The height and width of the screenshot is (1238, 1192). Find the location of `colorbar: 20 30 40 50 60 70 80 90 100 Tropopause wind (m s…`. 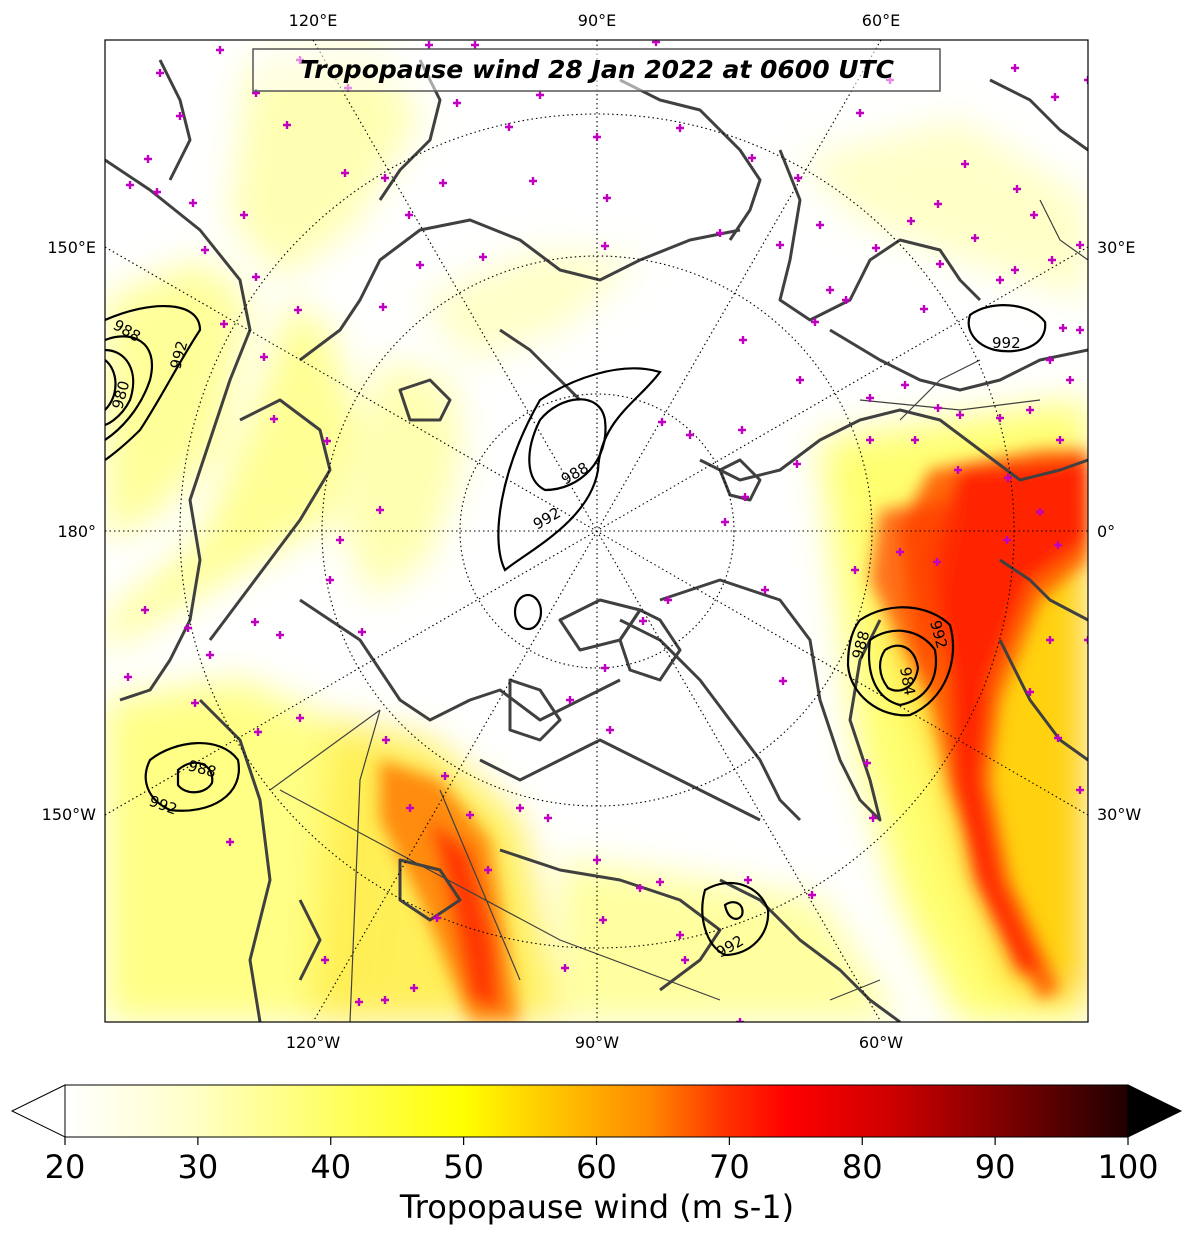

colorbar: 20 30 40 50 60 70 80 90 100 Tropopause wind (m s… is located at coordinates (596, 1155).